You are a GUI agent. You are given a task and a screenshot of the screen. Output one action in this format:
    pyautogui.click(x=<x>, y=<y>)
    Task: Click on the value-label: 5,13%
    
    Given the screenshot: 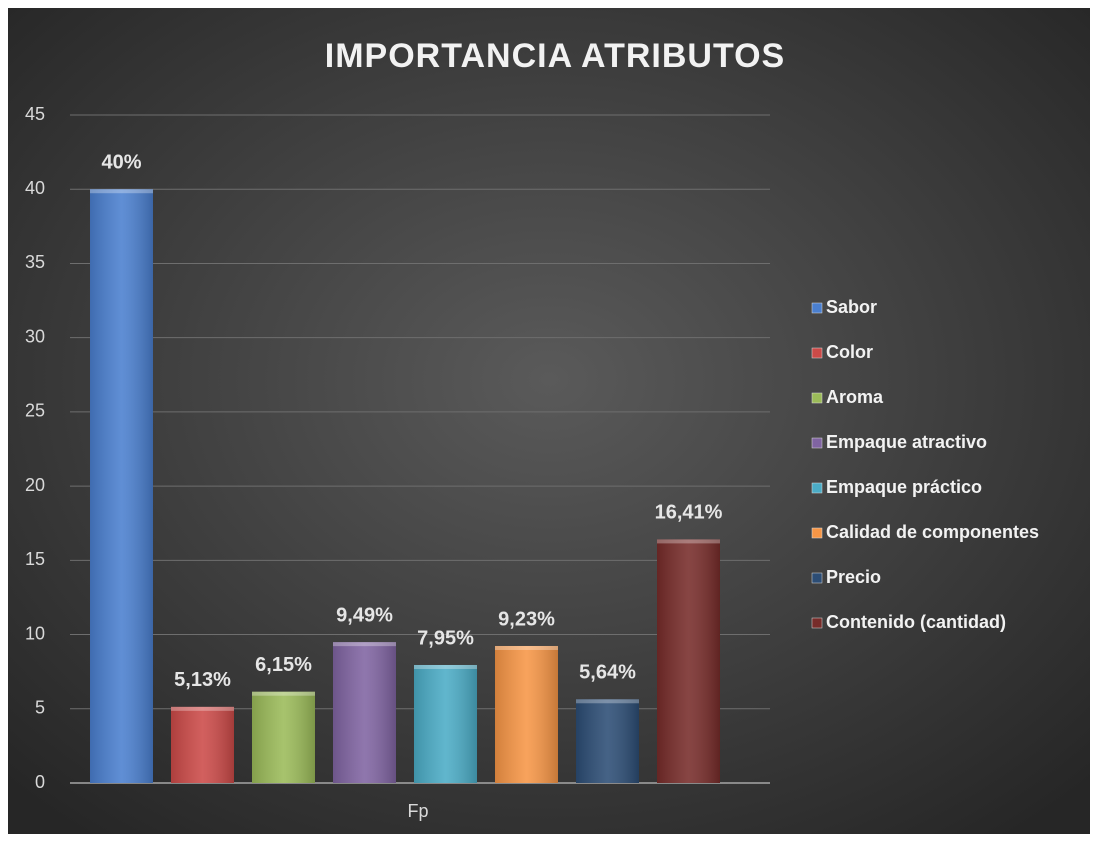 What is the action you would take?
    pyautogui.click(x=202, y=680)
    